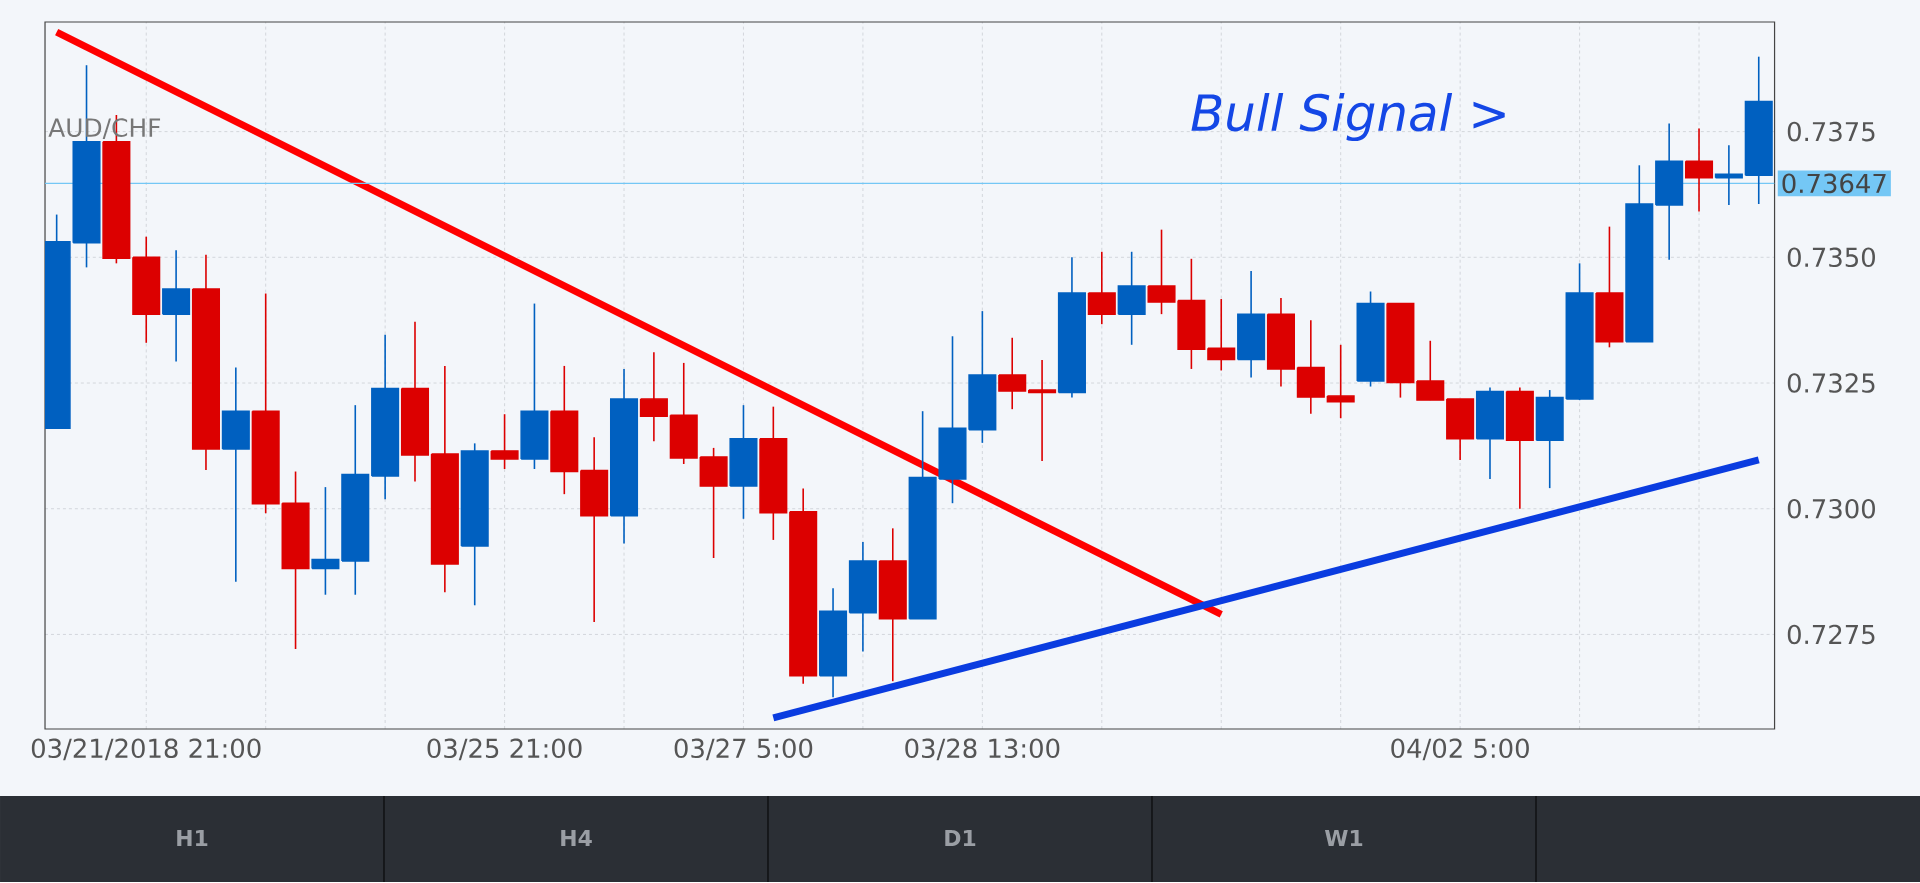 The image size is (1920, 883). What do you see at coordinates (1831, 383) in the screenshot?
I see `y-tick-label: 0.7325` at bounding box center [1831, 383].